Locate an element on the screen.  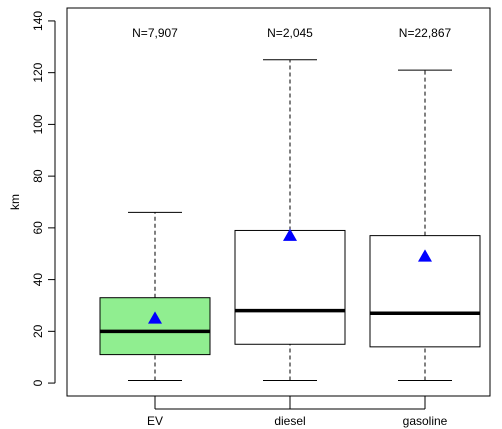
y-tick-label: 40 is located at coordinates (38, 280).